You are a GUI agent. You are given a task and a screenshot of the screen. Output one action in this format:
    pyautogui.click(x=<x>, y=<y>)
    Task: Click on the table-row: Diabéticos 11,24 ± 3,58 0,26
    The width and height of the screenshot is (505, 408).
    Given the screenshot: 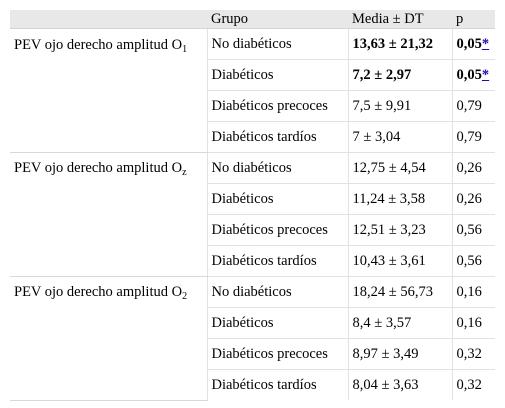 What is the action you would take?
    pyautogui.click(x=252, y=199)
    